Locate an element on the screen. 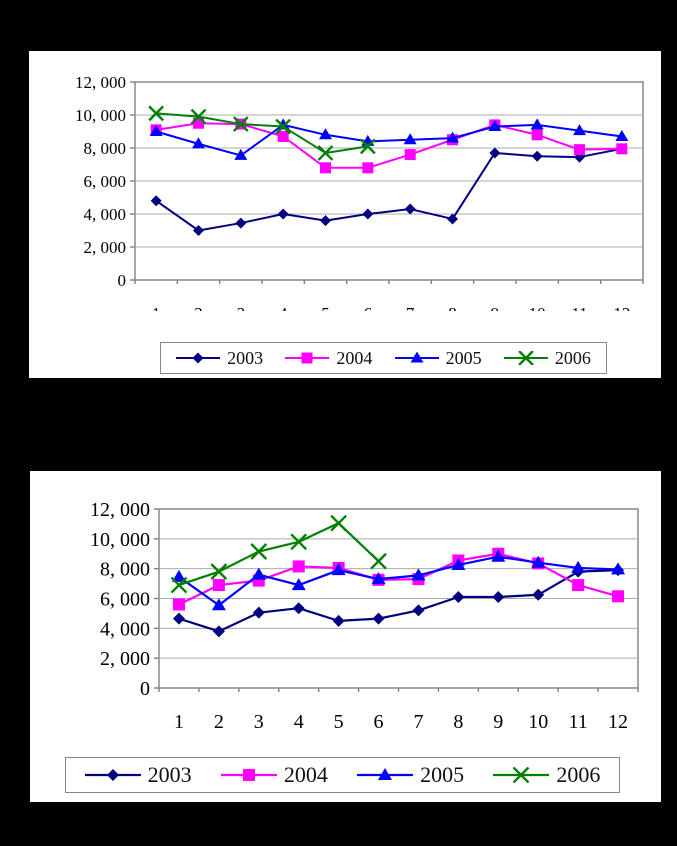 The width and height of the screenshot is (677, 846). legend-label-2005: 2005 is located at coordinates (442, 774).